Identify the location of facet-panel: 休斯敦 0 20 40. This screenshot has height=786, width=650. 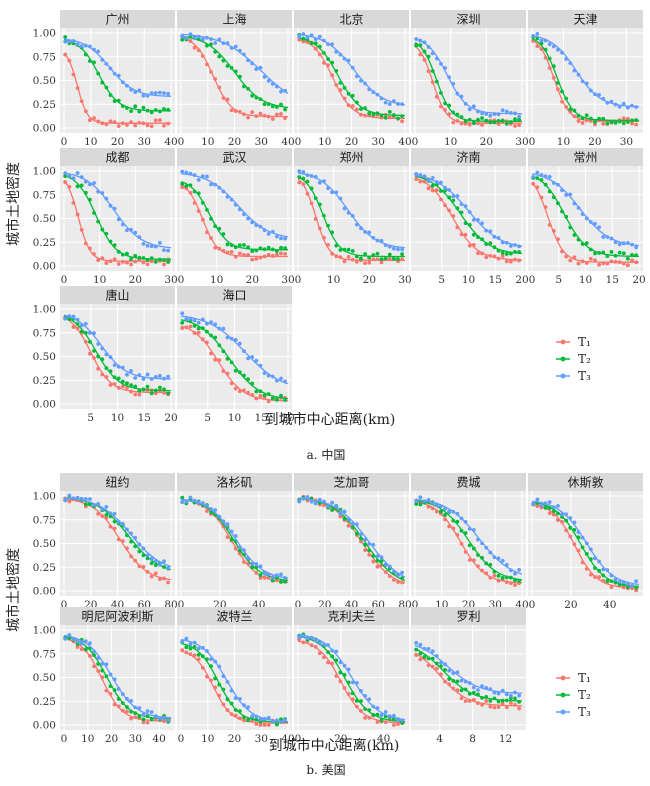
(585, 542).